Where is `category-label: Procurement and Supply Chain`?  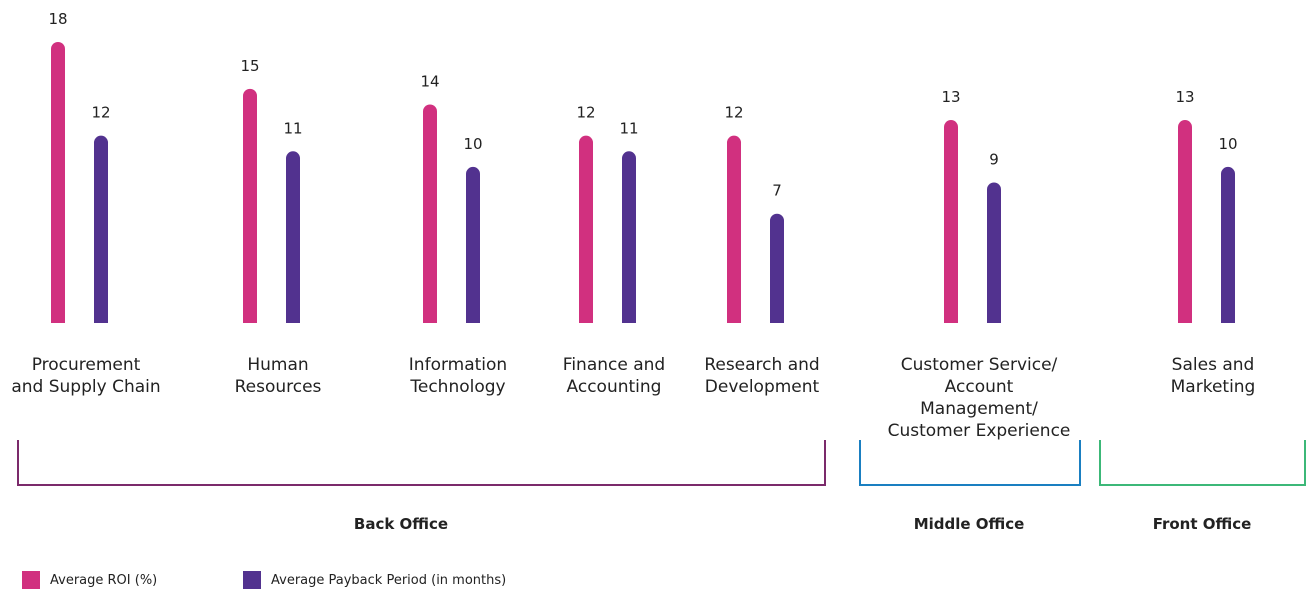 category-label: Procurement and Supply Chain is located at coordinates (85, 376).